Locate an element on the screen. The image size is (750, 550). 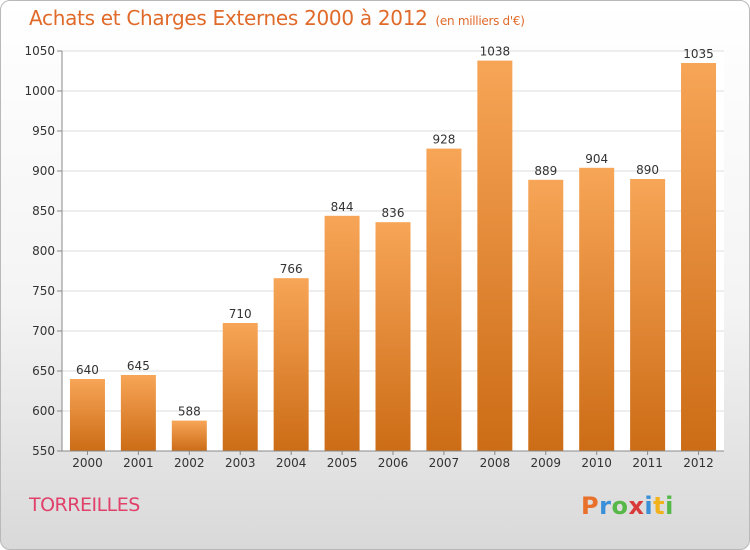
y-tick-label: 550 is located at coordinates (43, 451).